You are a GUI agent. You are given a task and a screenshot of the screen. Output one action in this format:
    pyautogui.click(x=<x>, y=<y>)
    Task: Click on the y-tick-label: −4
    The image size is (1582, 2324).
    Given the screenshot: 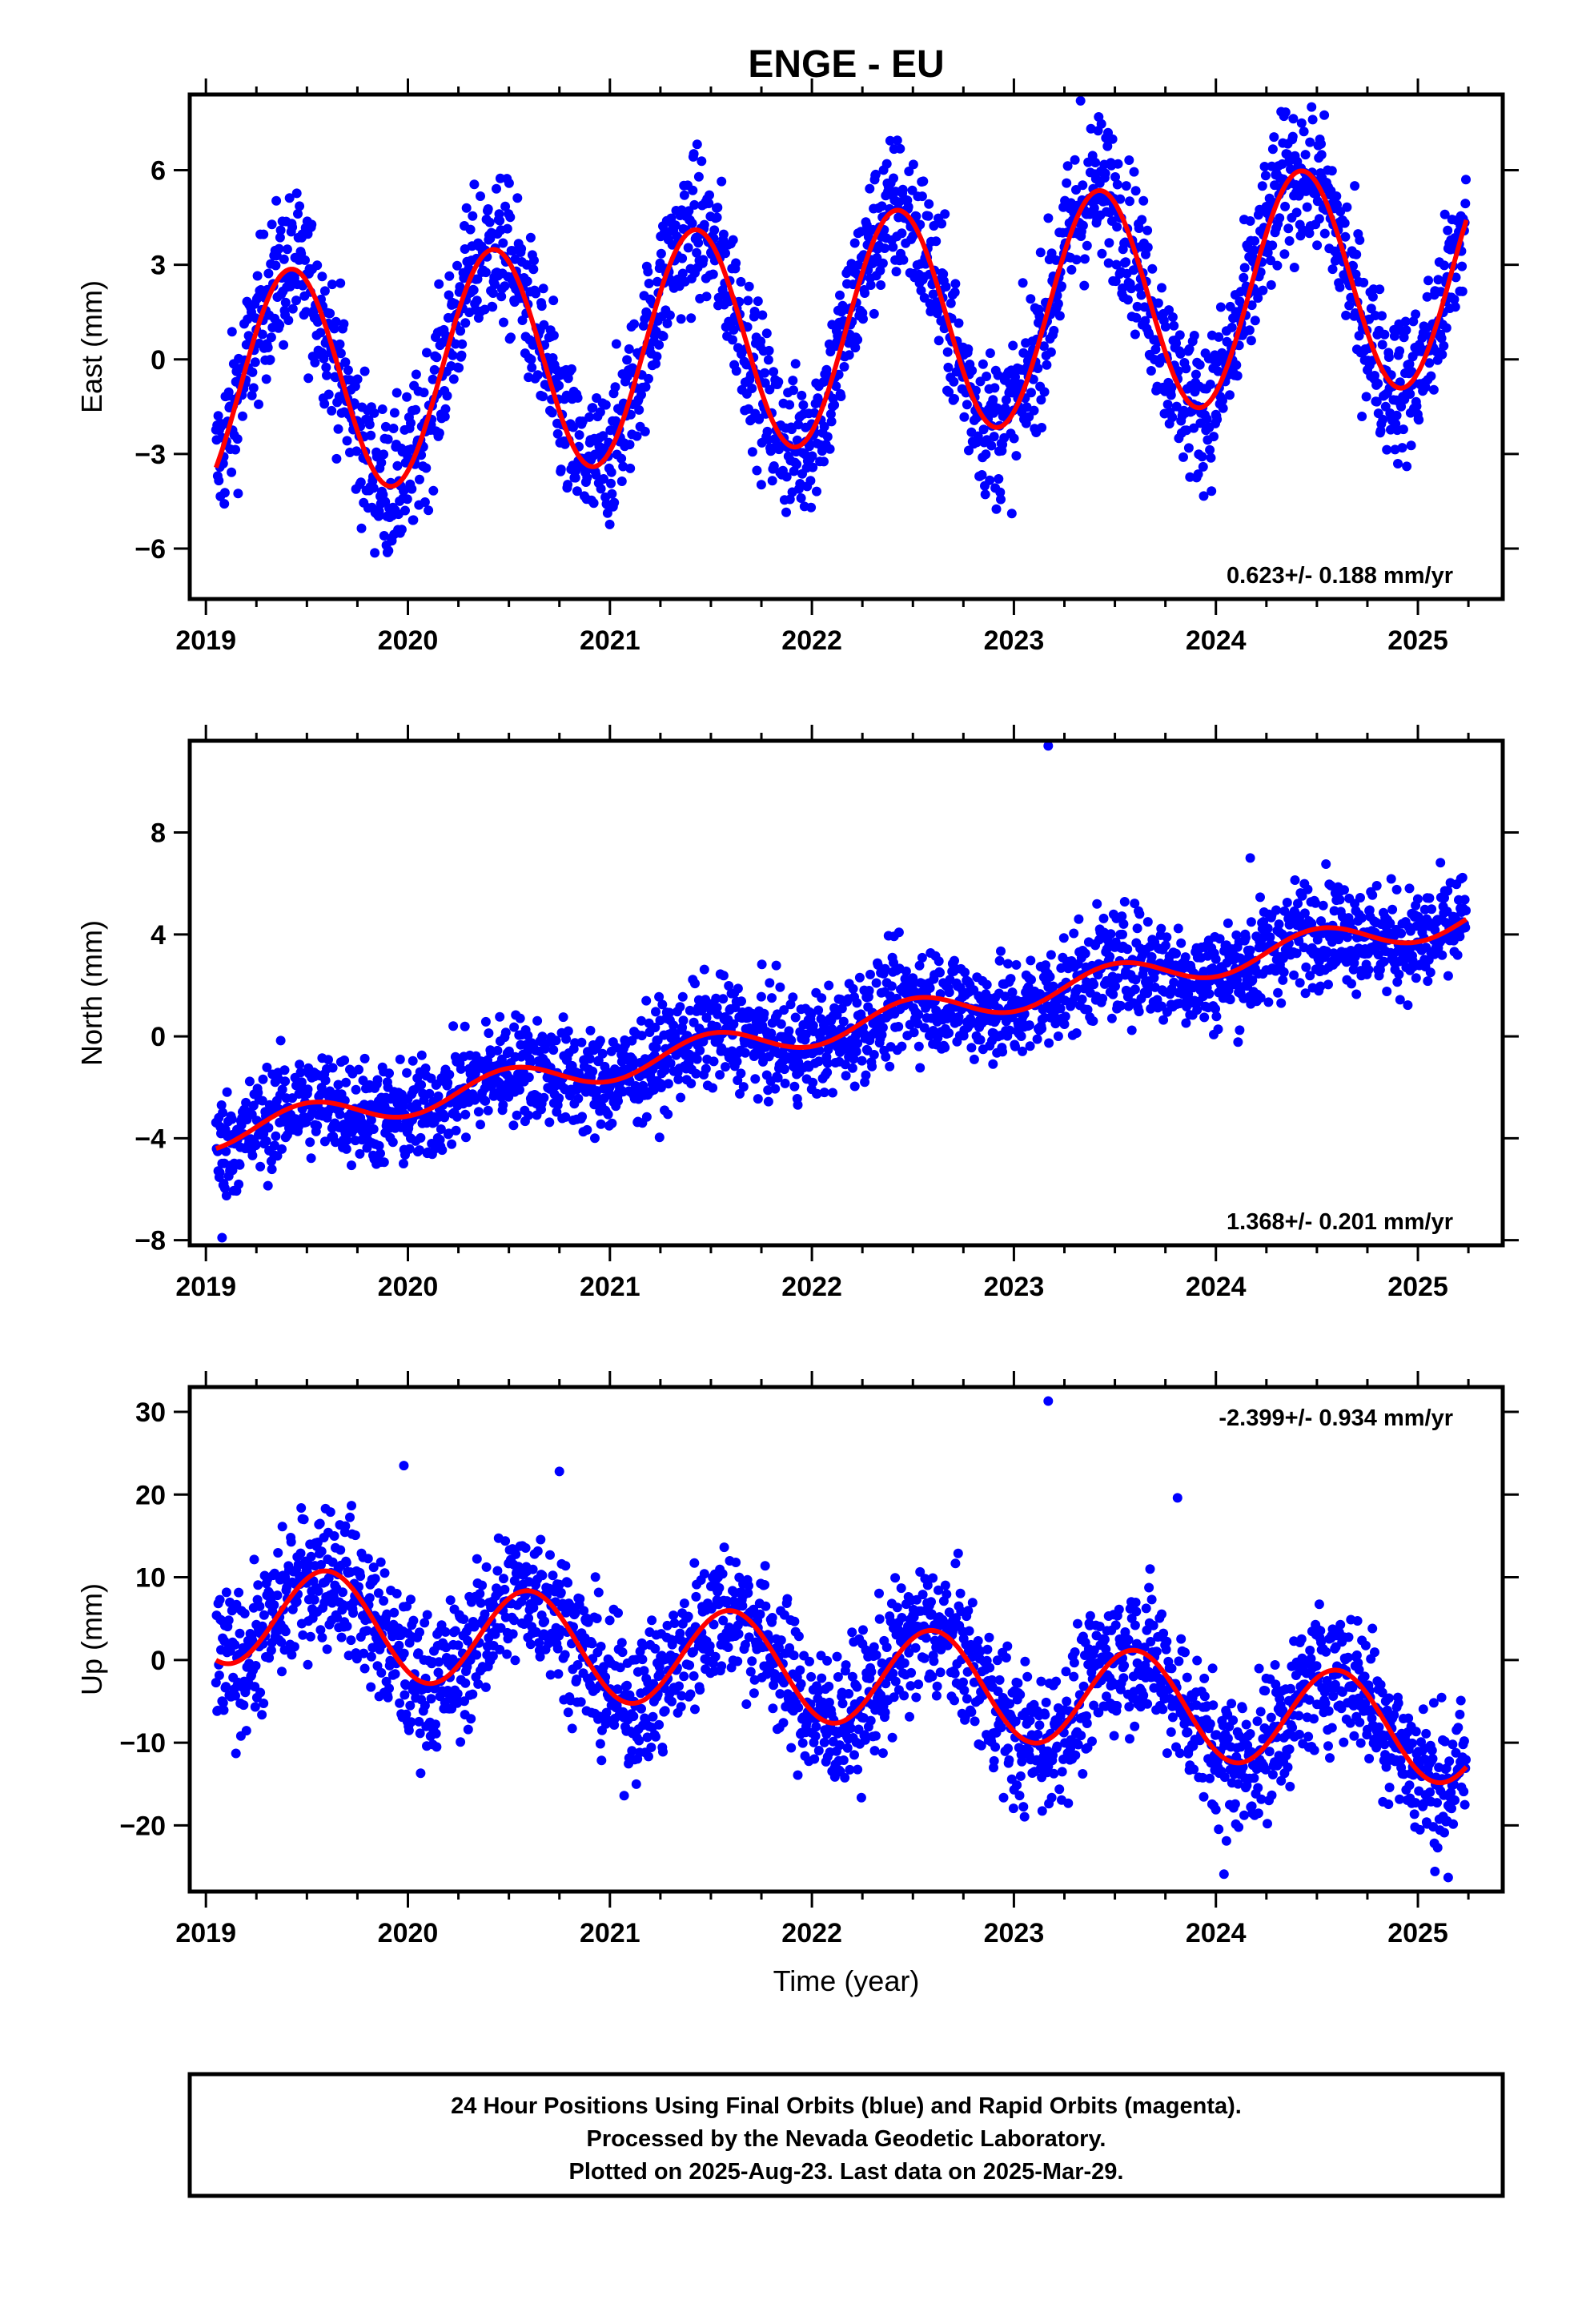 What is the action you would take?
    pyautogui.click(x=151, y=1139)
    